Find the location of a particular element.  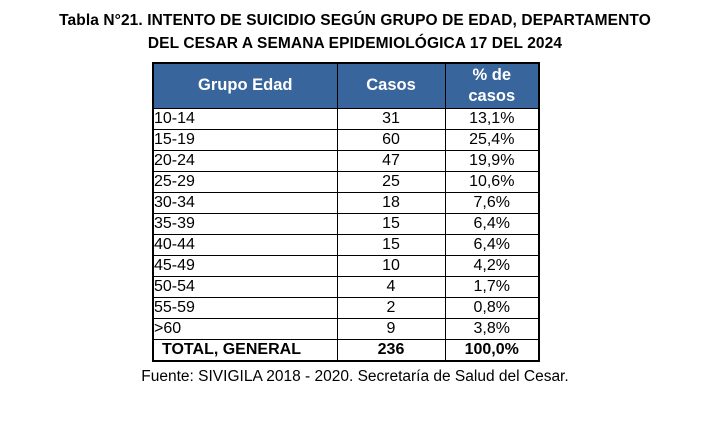

cell-casos: 9 is located at coordinates (391, 328).